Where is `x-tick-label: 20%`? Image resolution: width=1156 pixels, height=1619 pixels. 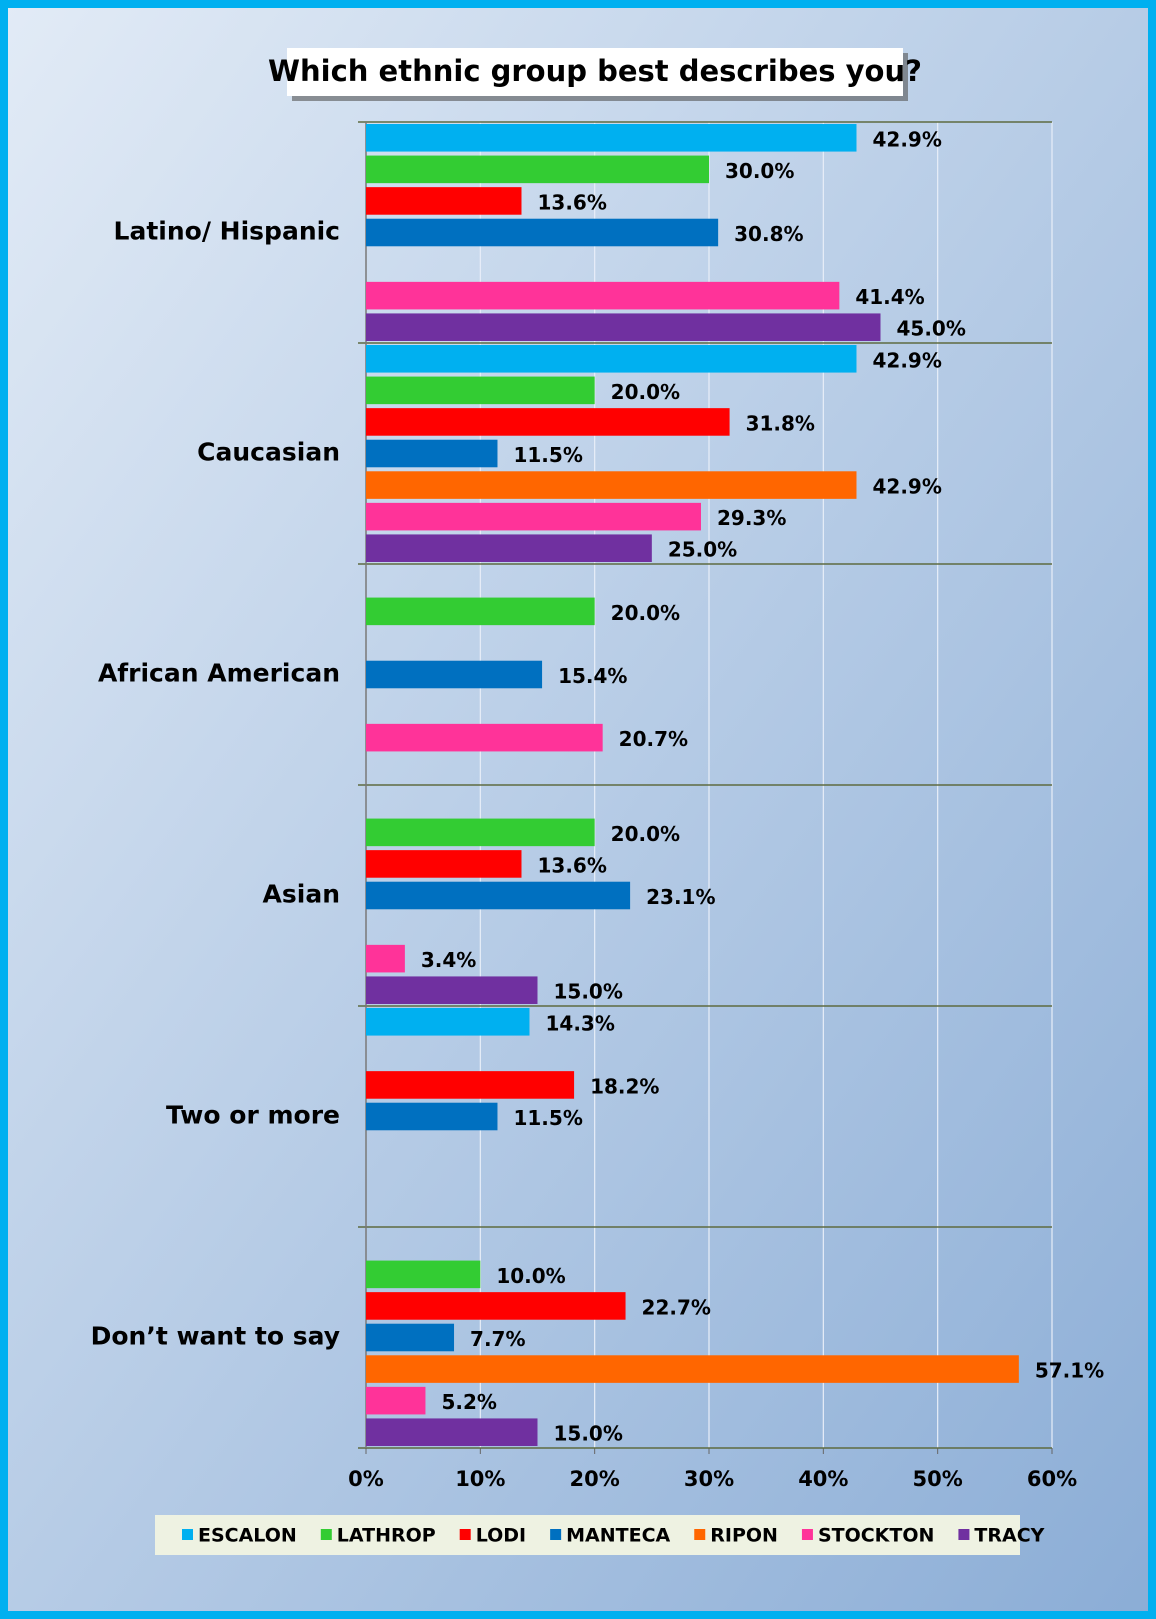 x-tick-label: 20% is located at coordinates (595, 1479).